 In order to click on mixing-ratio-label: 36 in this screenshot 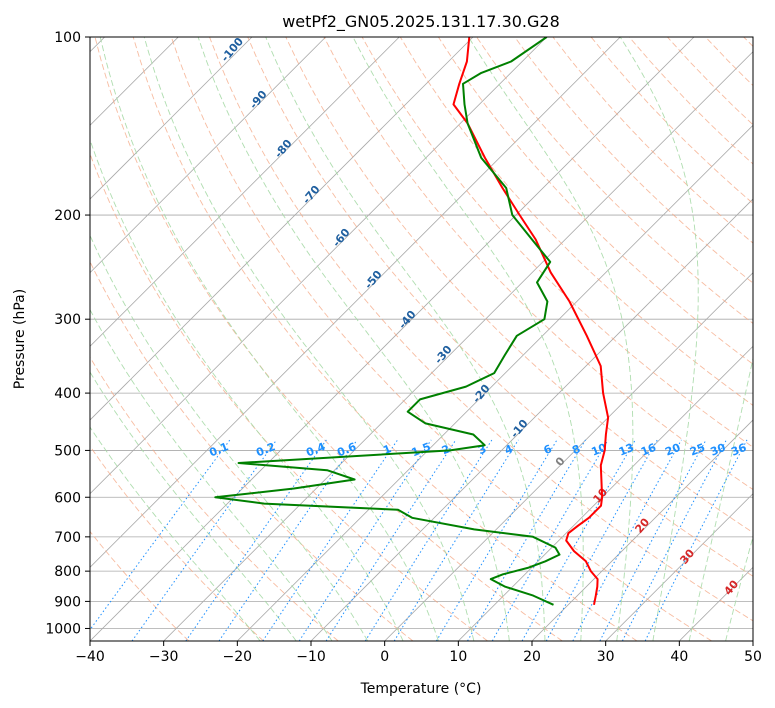, I will do `click(738, 450)`.